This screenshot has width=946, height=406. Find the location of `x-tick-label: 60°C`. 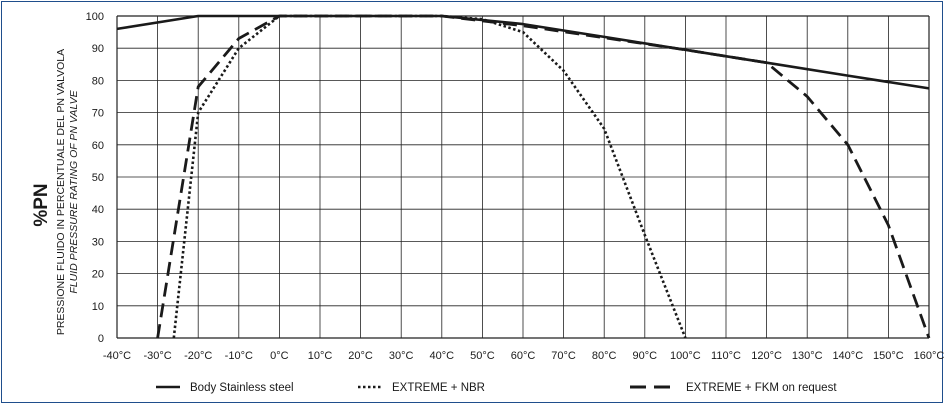

x-tick-label: 60°C is located at coordinates (523, 356).